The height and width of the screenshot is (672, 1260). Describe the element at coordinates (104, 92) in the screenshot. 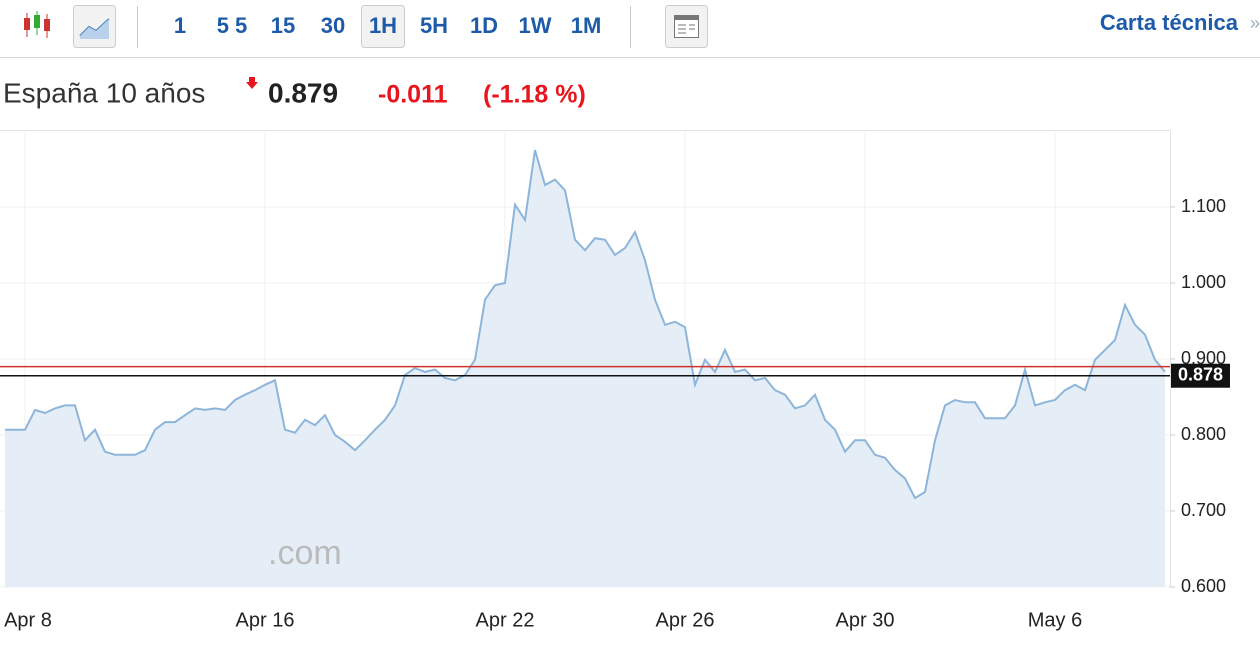

I see `instrument-name: España 10 años` at that location.